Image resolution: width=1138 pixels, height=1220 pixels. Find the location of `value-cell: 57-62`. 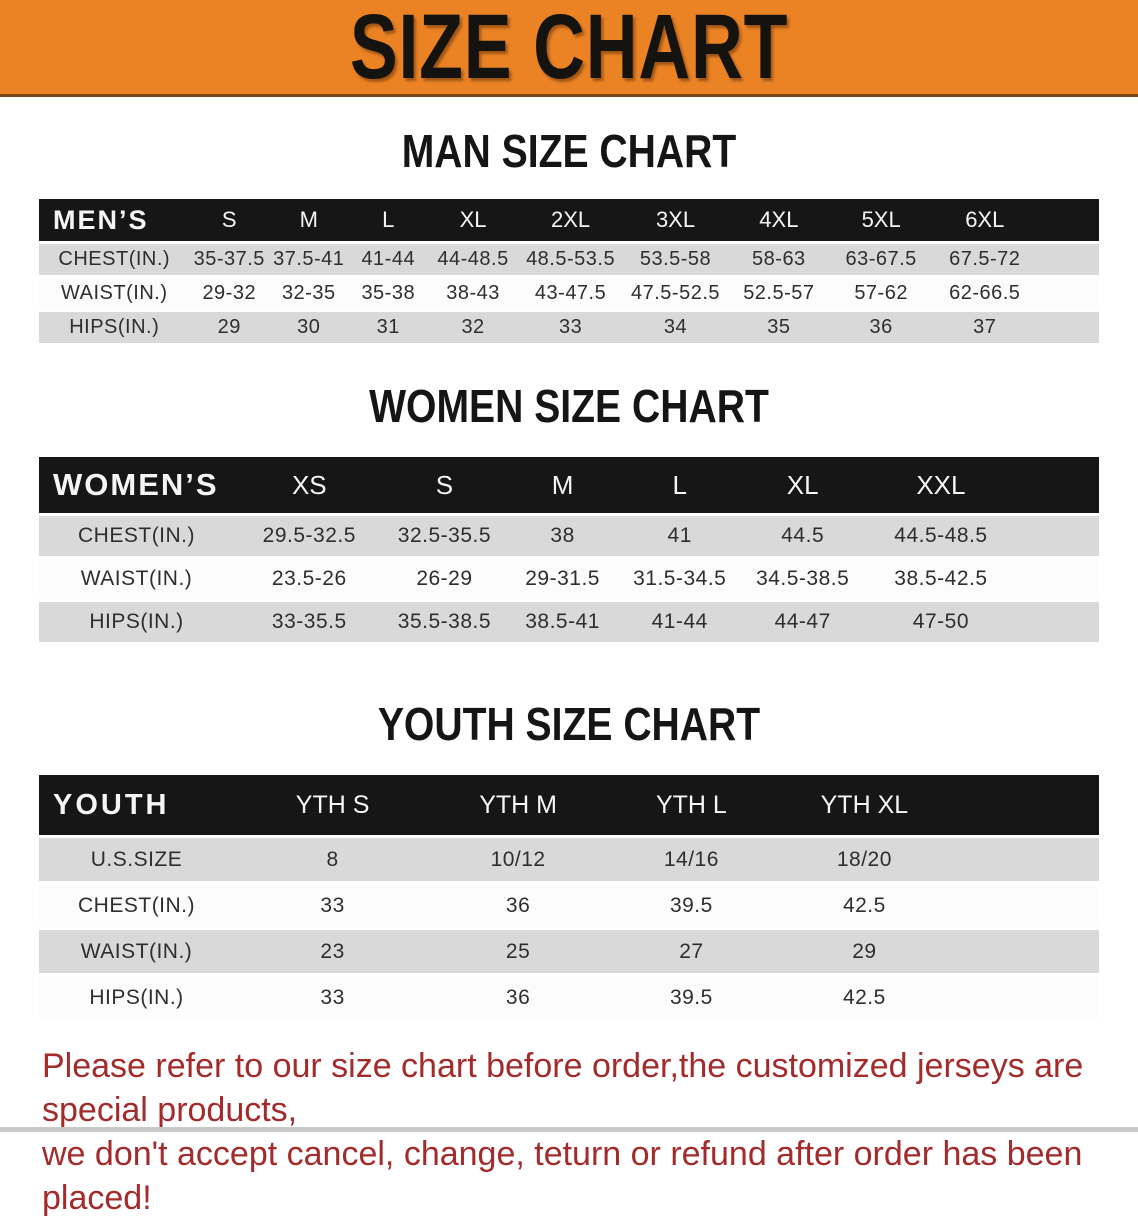

value-cell: 57-62 is located at coordinates (881, 293).